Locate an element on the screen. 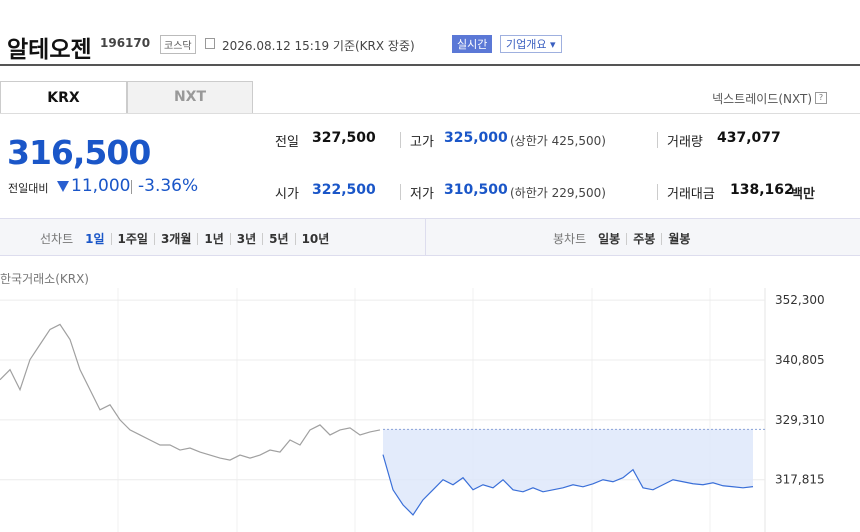 This screenshot has height=532, width=860. chart-period-tab: 1년 is located at coordinates (214, 239).